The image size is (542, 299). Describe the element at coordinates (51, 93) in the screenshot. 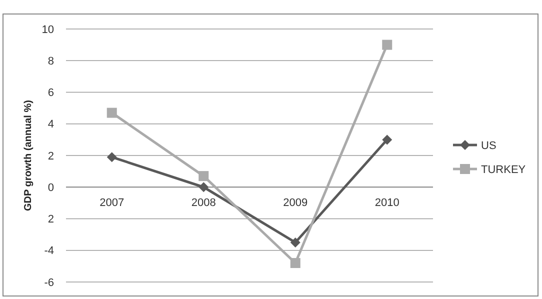

I see `y-tick-label: 6` at that location.